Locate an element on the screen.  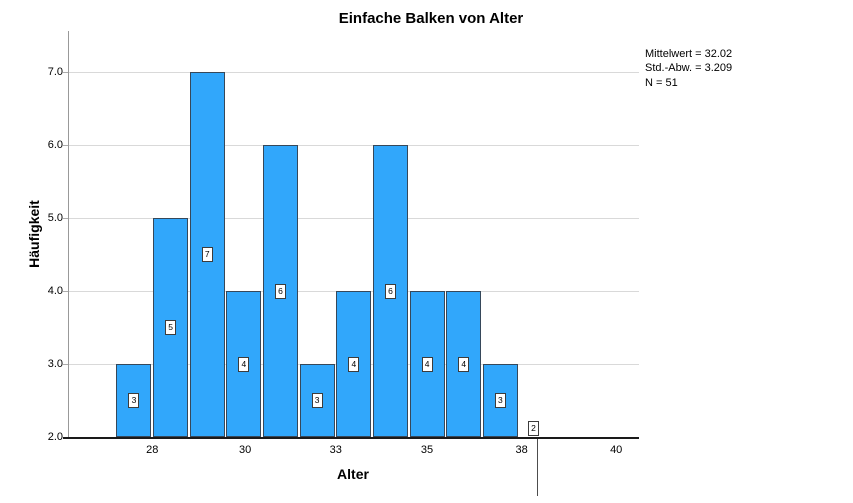
x-tick-label: 40 is located at coordinates (616, 450).